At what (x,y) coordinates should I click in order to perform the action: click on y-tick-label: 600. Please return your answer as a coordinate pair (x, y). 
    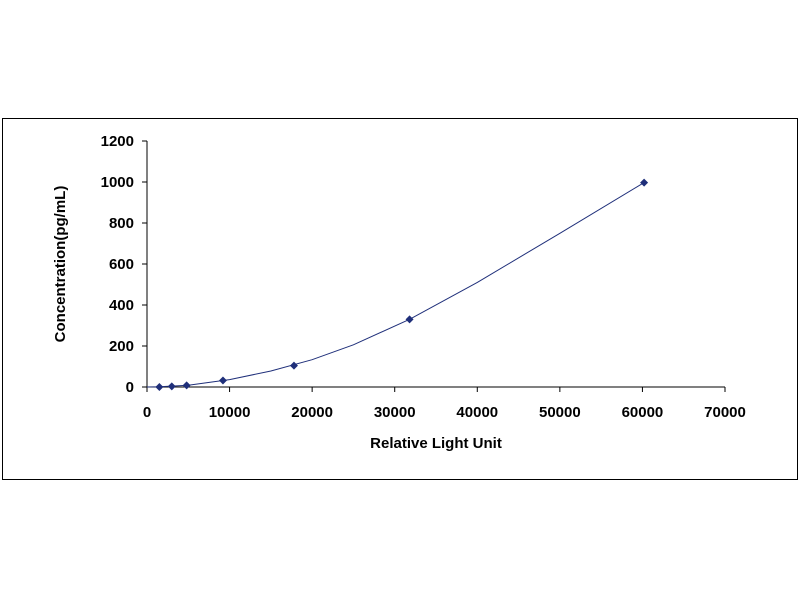
    Looking at the image, I should click on (121, 264).